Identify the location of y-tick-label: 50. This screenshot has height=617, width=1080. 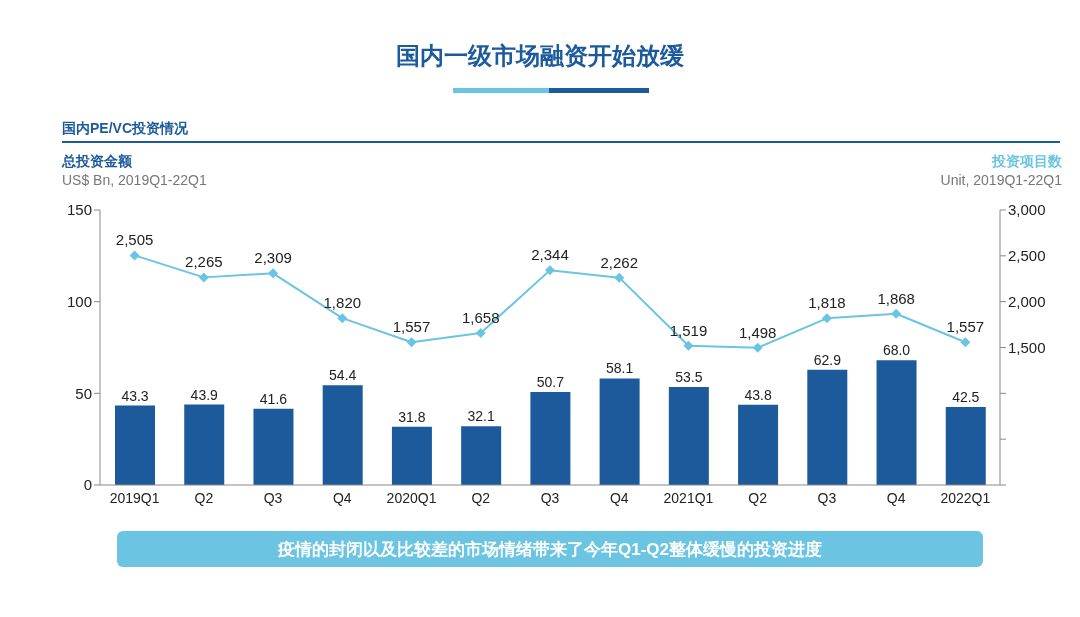
(83, 393).